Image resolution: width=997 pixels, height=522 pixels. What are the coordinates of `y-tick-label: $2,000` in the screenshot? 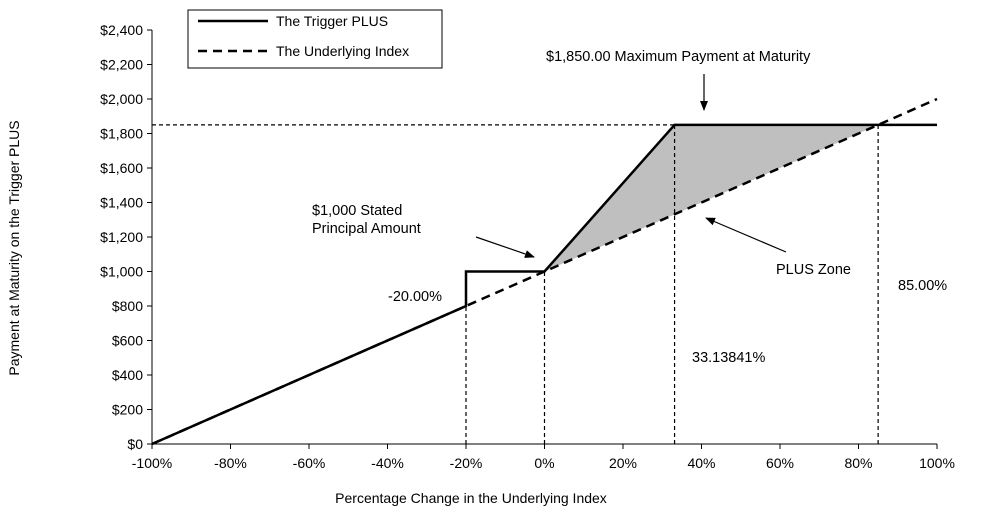 It's located at (121, 99).